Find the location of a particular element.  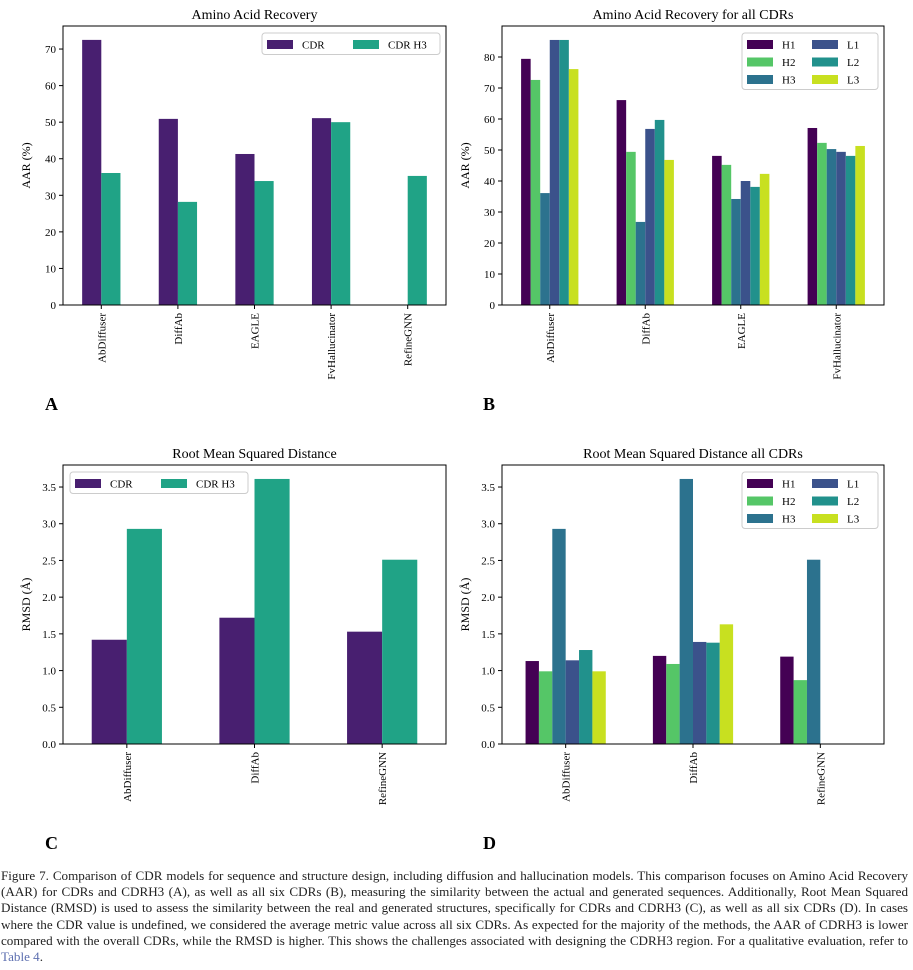

y-tick-label: 0.5 is located at coordinates (488, 708).